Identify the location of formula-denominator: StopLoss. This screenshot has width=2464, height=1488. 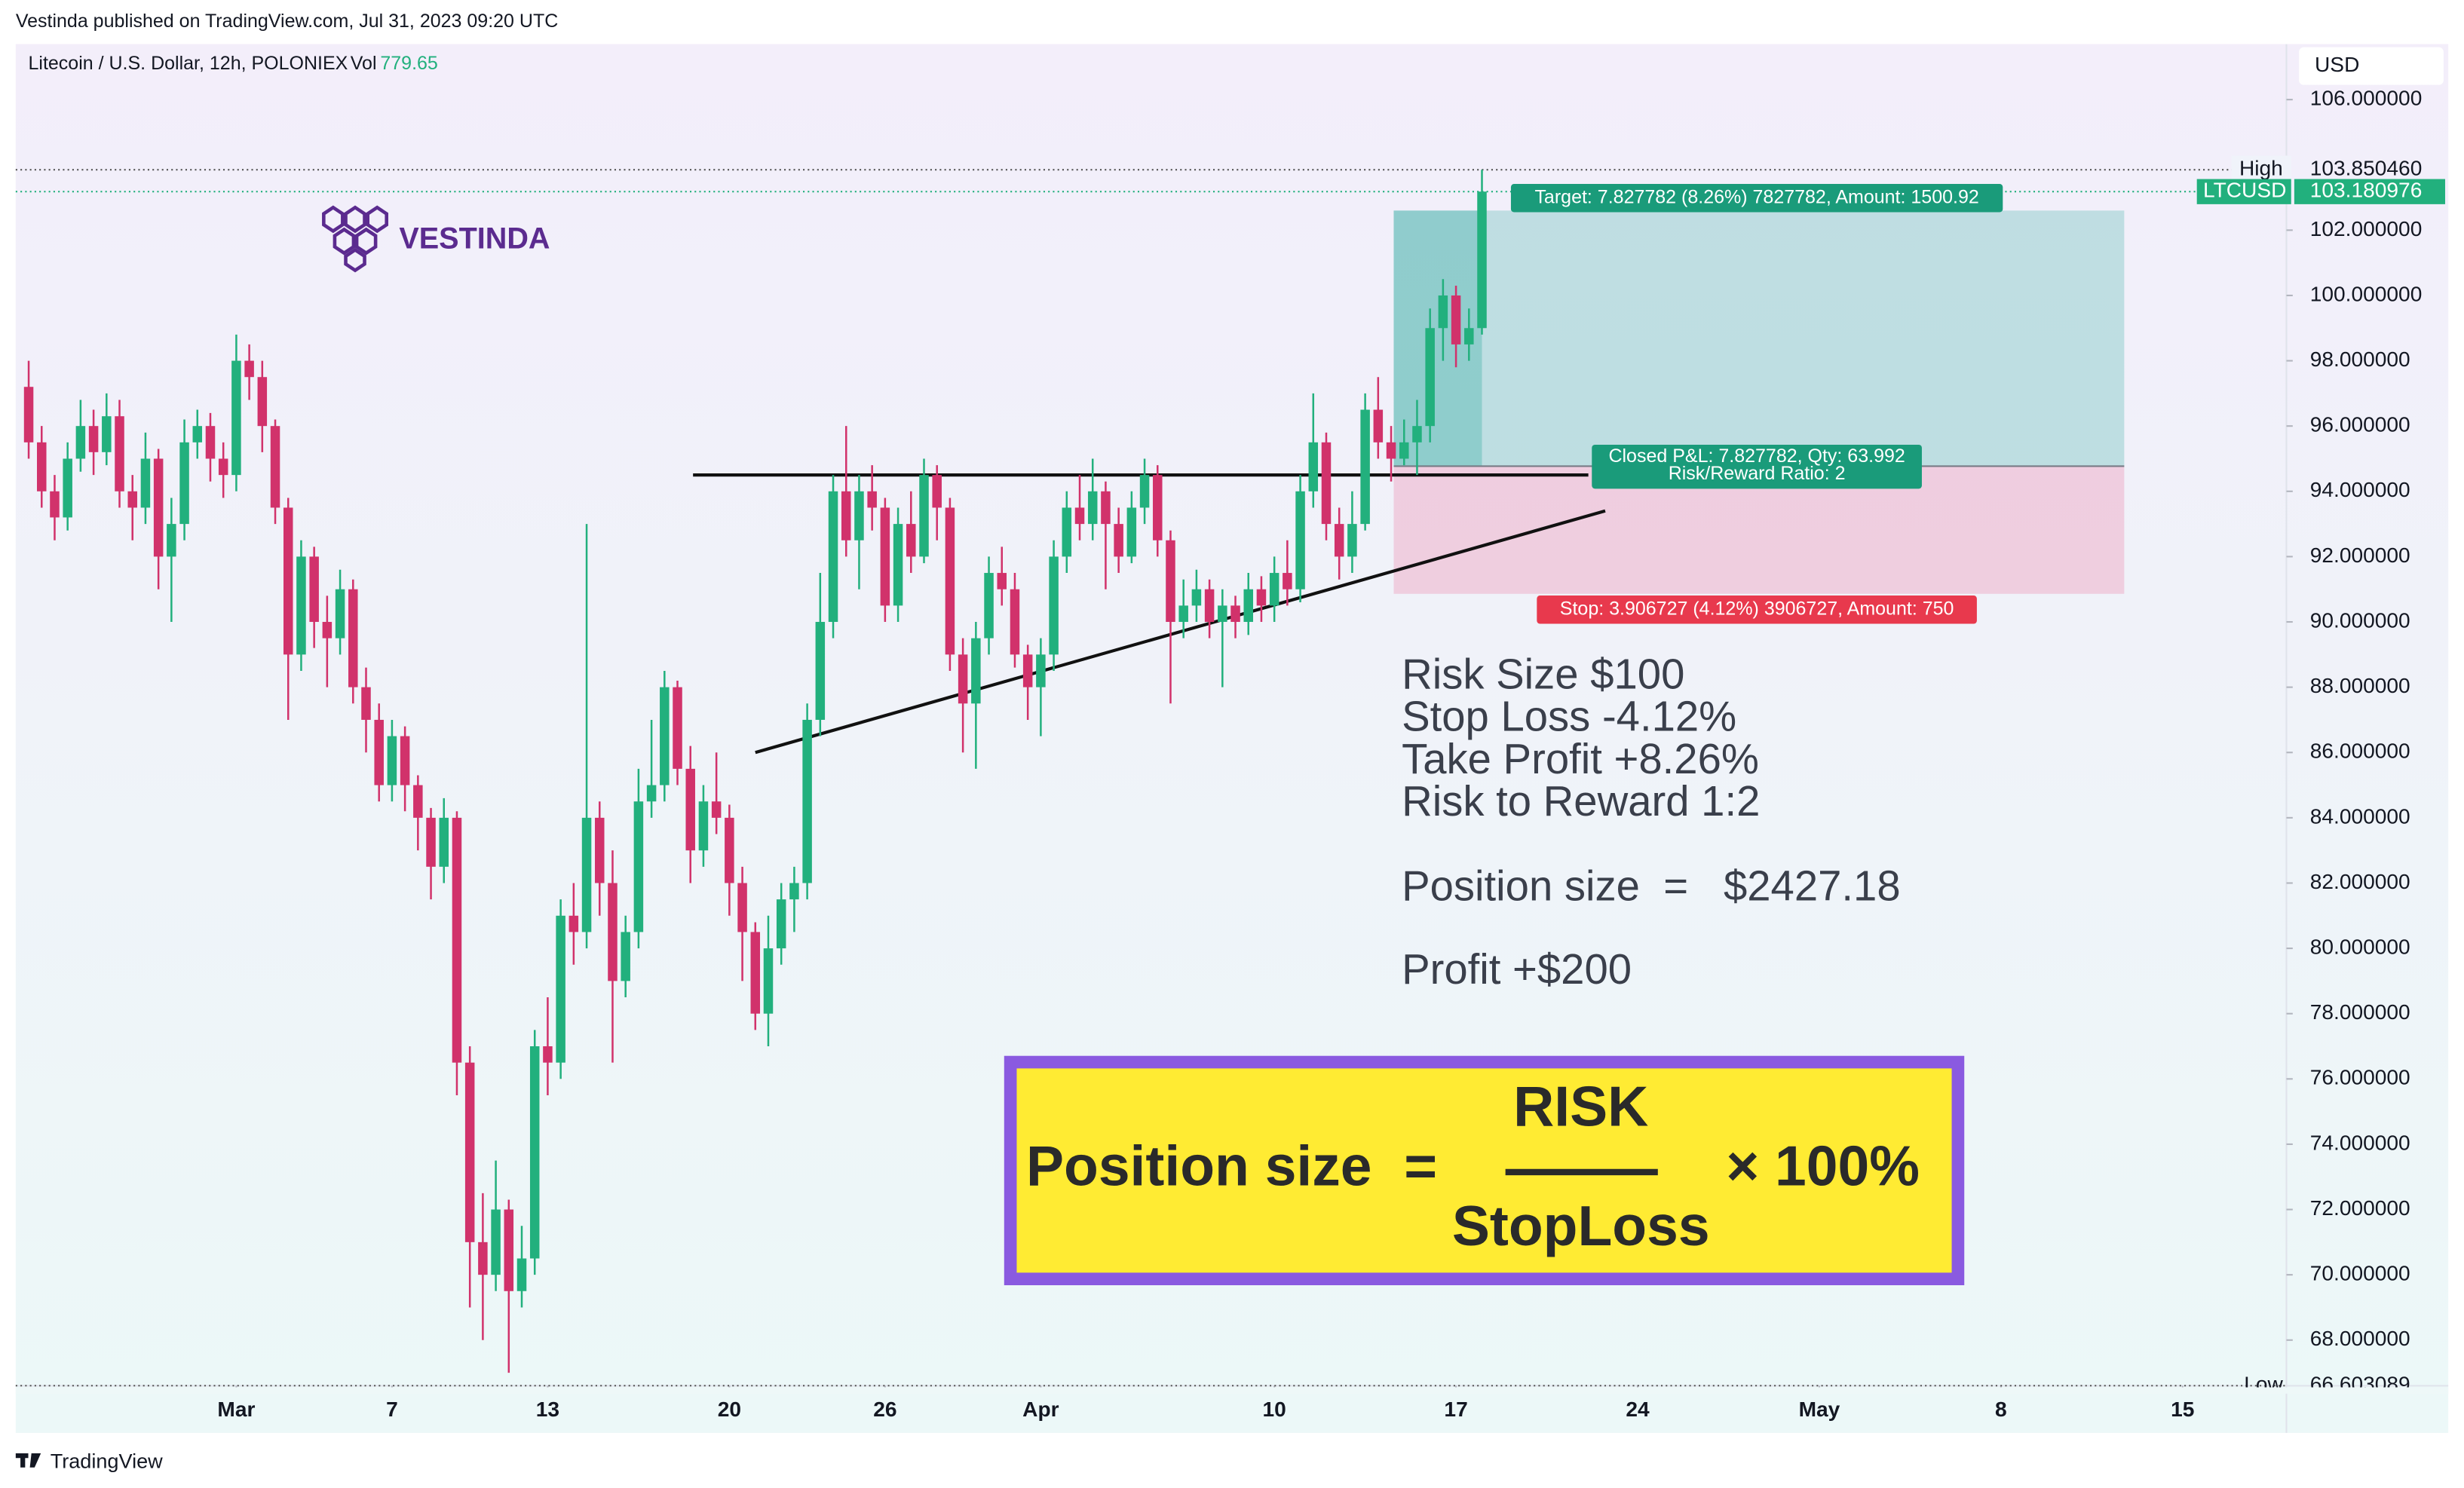
(1581, 1225).